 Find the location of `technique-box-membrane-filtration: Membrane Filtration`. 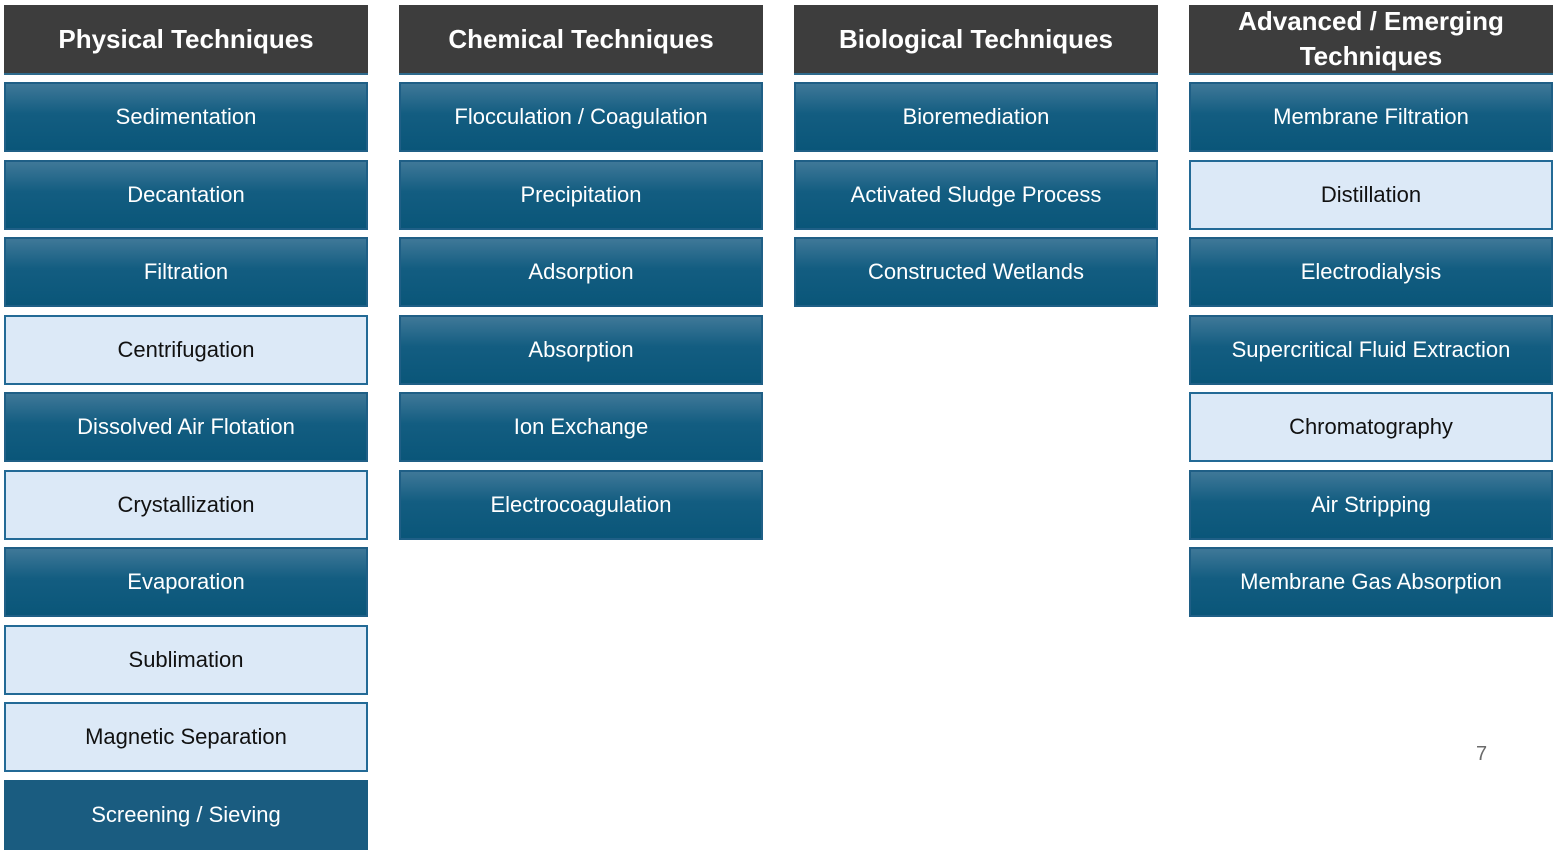

technique-box-membrane-filtration: Membrane Filtration is located at coordinates (1371, 117).